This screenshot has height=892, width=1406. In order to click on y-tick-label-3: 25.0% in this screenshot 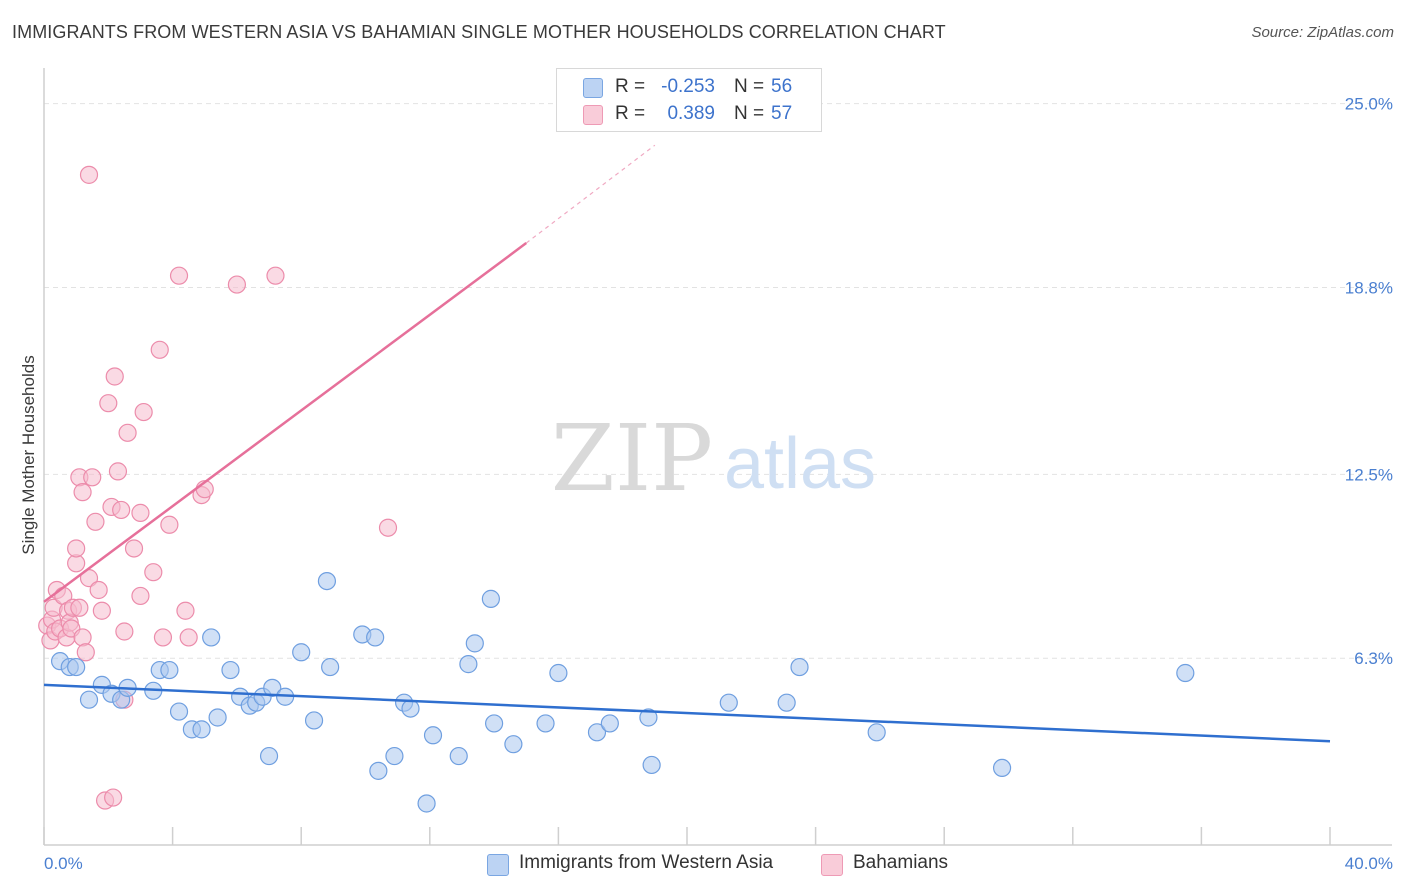, I will do `click(1369, 104)`.